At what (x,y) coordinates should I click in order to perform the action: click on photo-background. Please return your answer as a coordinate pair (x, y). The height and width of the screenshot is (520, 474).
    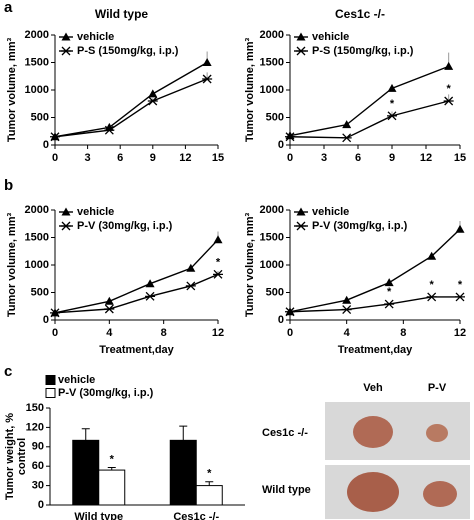
    Looking at the image, I should click on (397, 431).